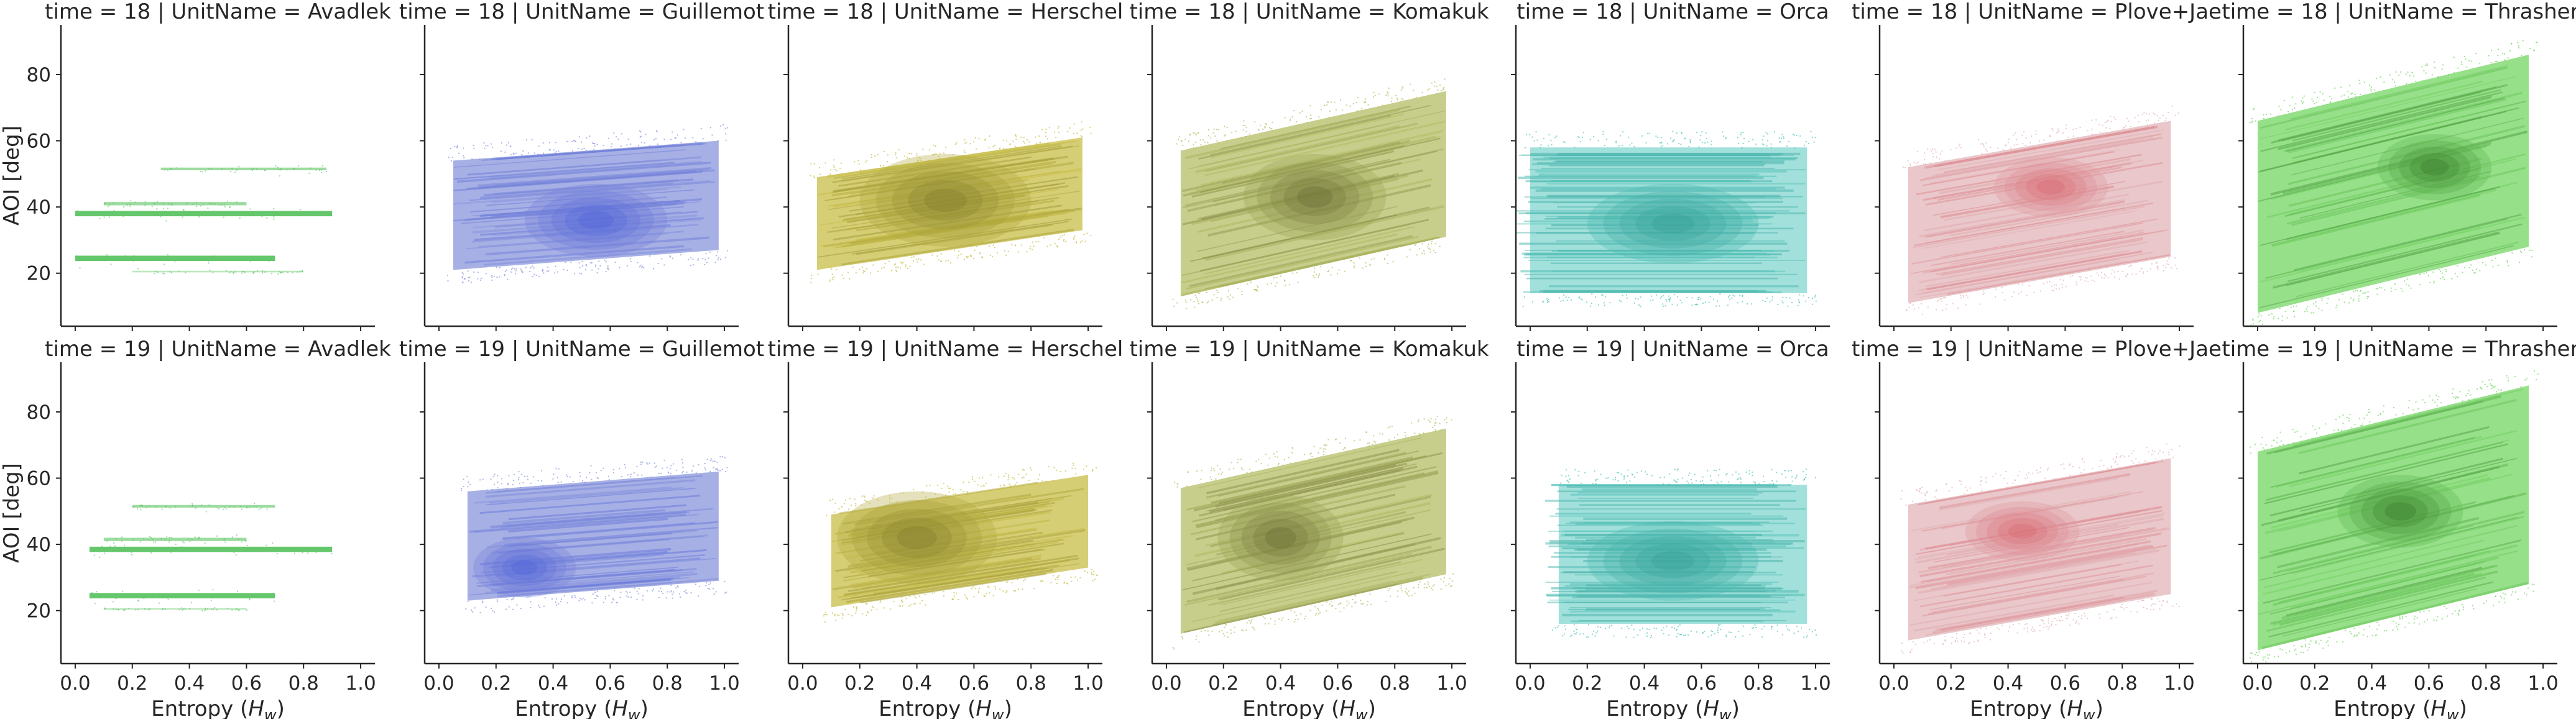  What do you see at coordinates (581, 349) in the screenshot?
I see `facet-title: time = 19 | UnitName = Guillemot` at bounding box center [581, 349].